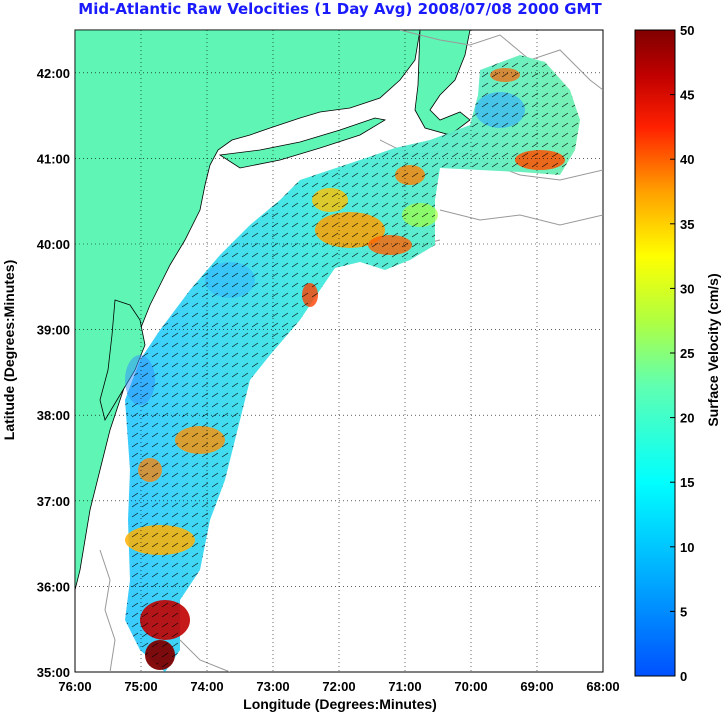 This screenshot has height=714, width=724. What do you see at coordinates (53, 672) in the screenshot?
I see `lat-tick-label: 35:00` at bounding box center [53, 672].